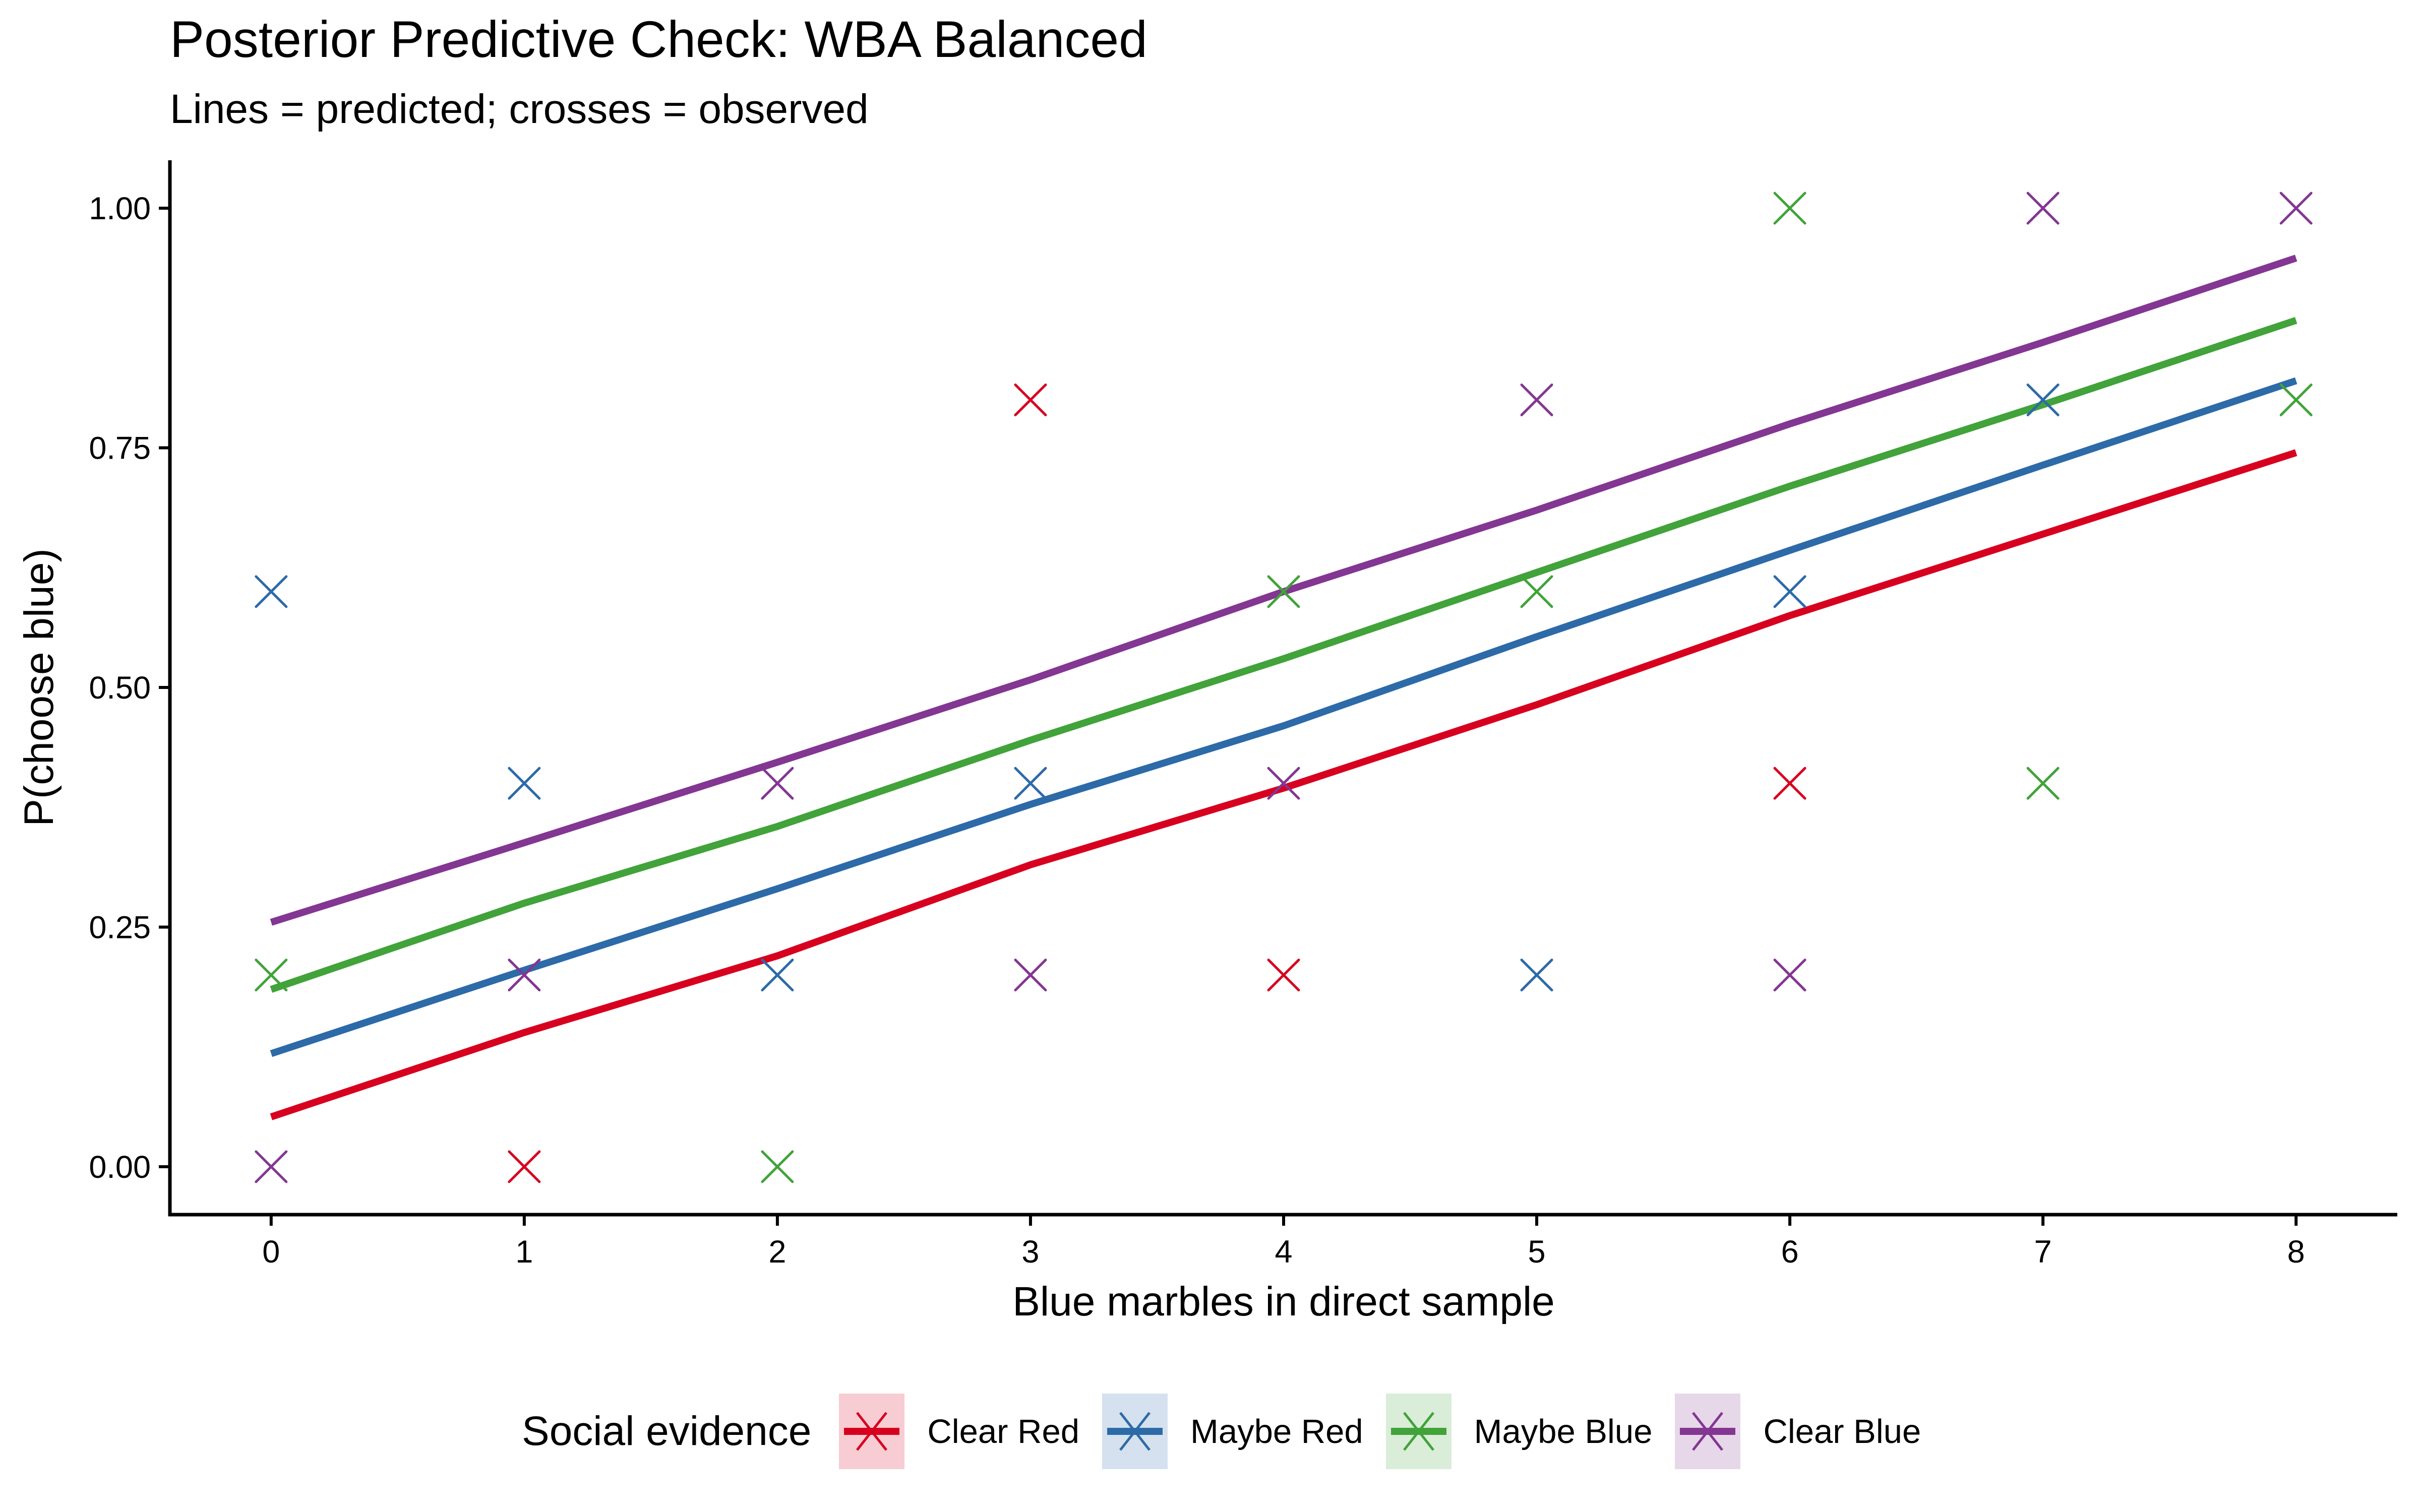 The width and height of the screenshot is (2420, 1512). I want to click on y-tick-label: 0.50, so click(120, 688).